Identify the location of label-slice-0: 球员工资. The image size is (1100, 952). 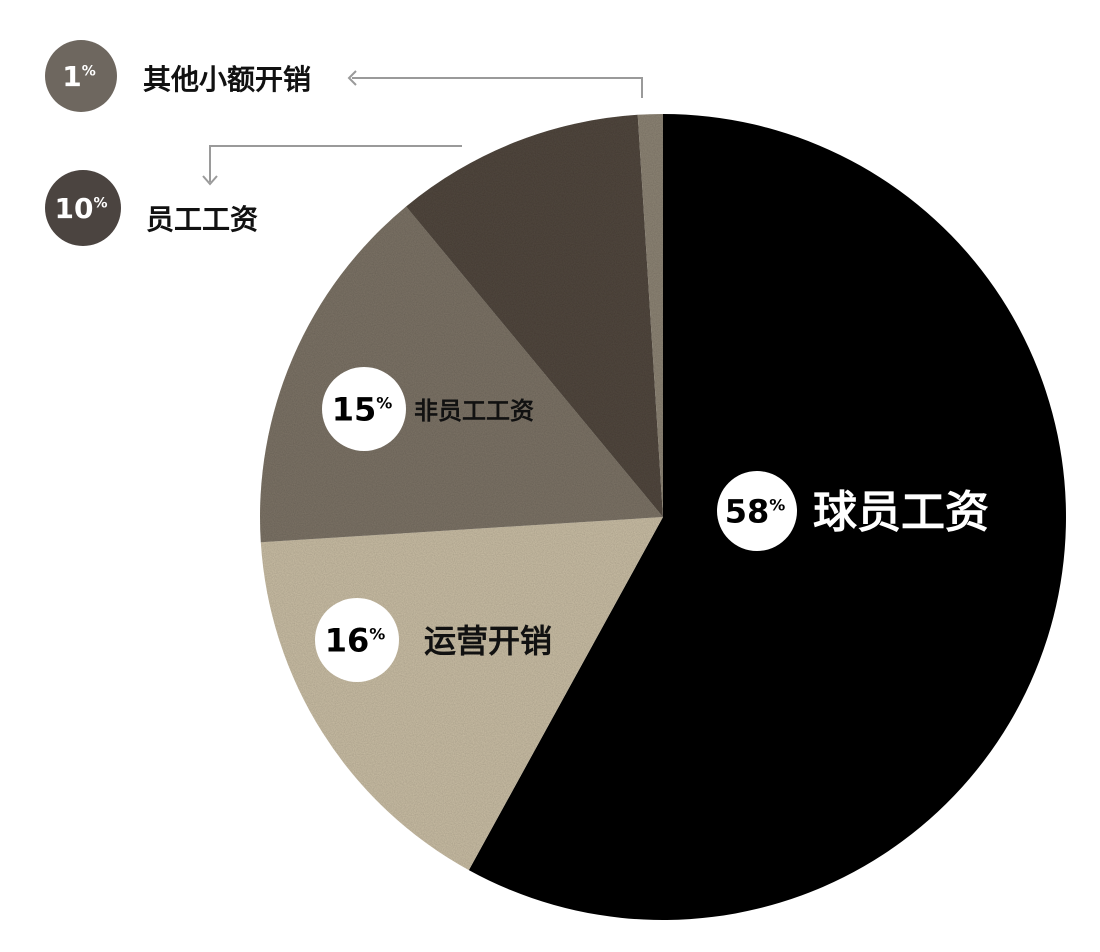
(901, 512).